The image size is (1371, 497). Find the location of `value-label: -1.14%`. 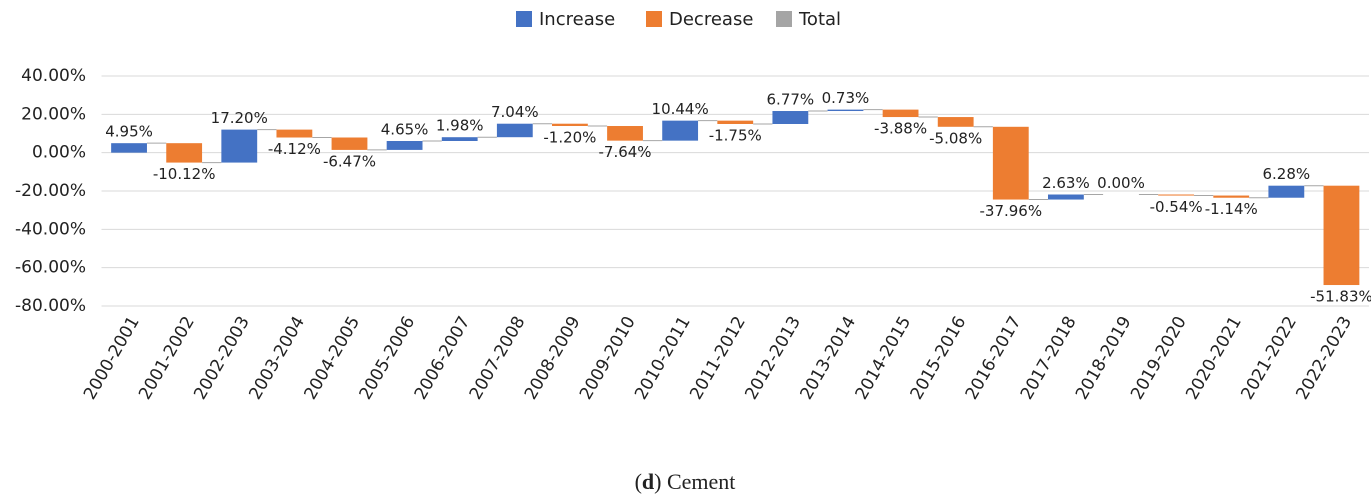

value-label: -1.14% is located at coordinates (1231, 209).